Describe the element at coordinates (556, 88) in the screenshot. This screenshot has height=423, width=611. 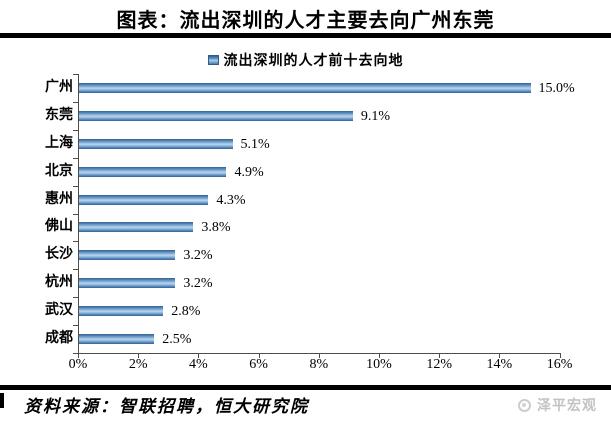
I see `value-label: 15.0%` at that location.